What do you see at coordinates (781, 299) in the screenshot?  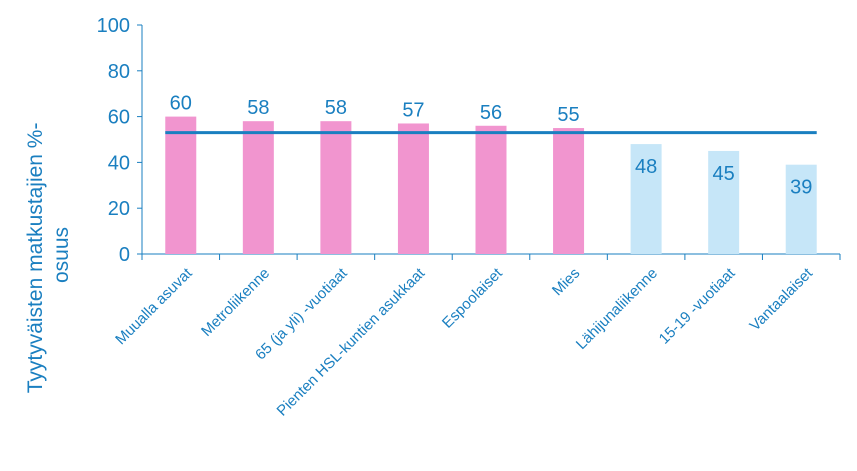 I see `category-label: Vantaalaiset` at bounding box center [781, 299].